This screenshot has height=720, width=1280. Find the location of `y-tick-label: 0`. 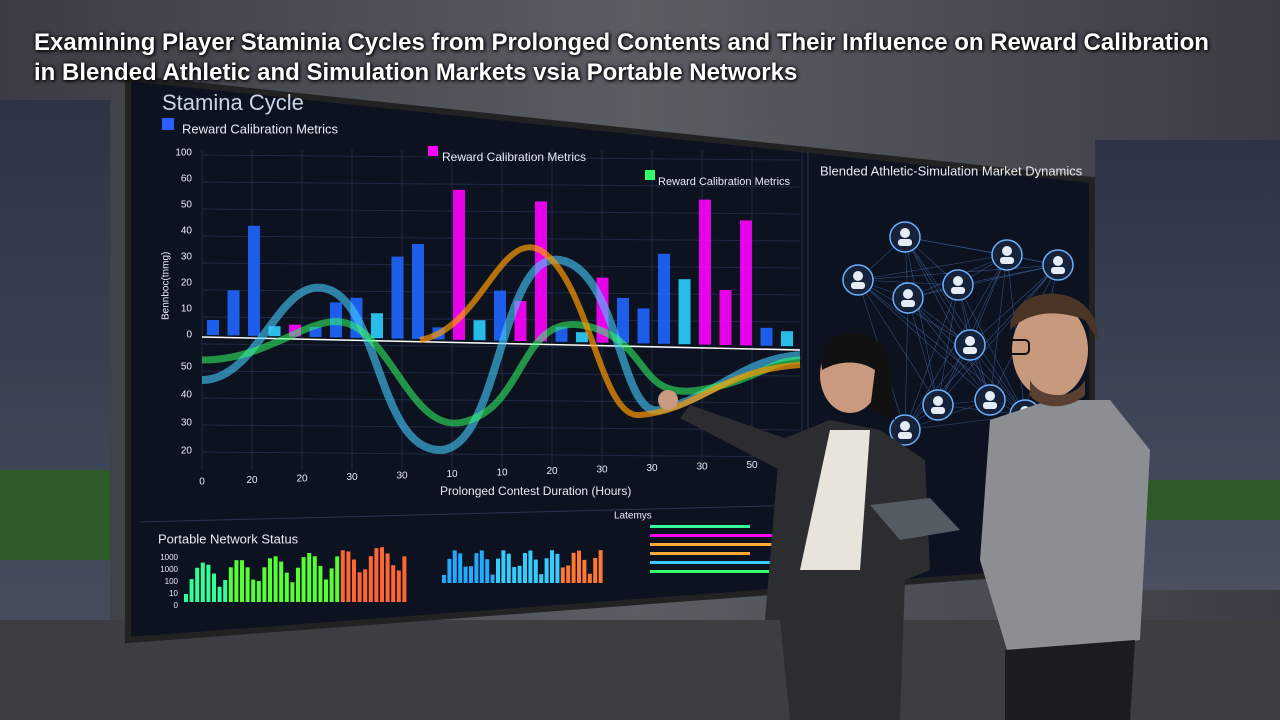

y-tick-label: 0 is located at coordinates (176, 605).